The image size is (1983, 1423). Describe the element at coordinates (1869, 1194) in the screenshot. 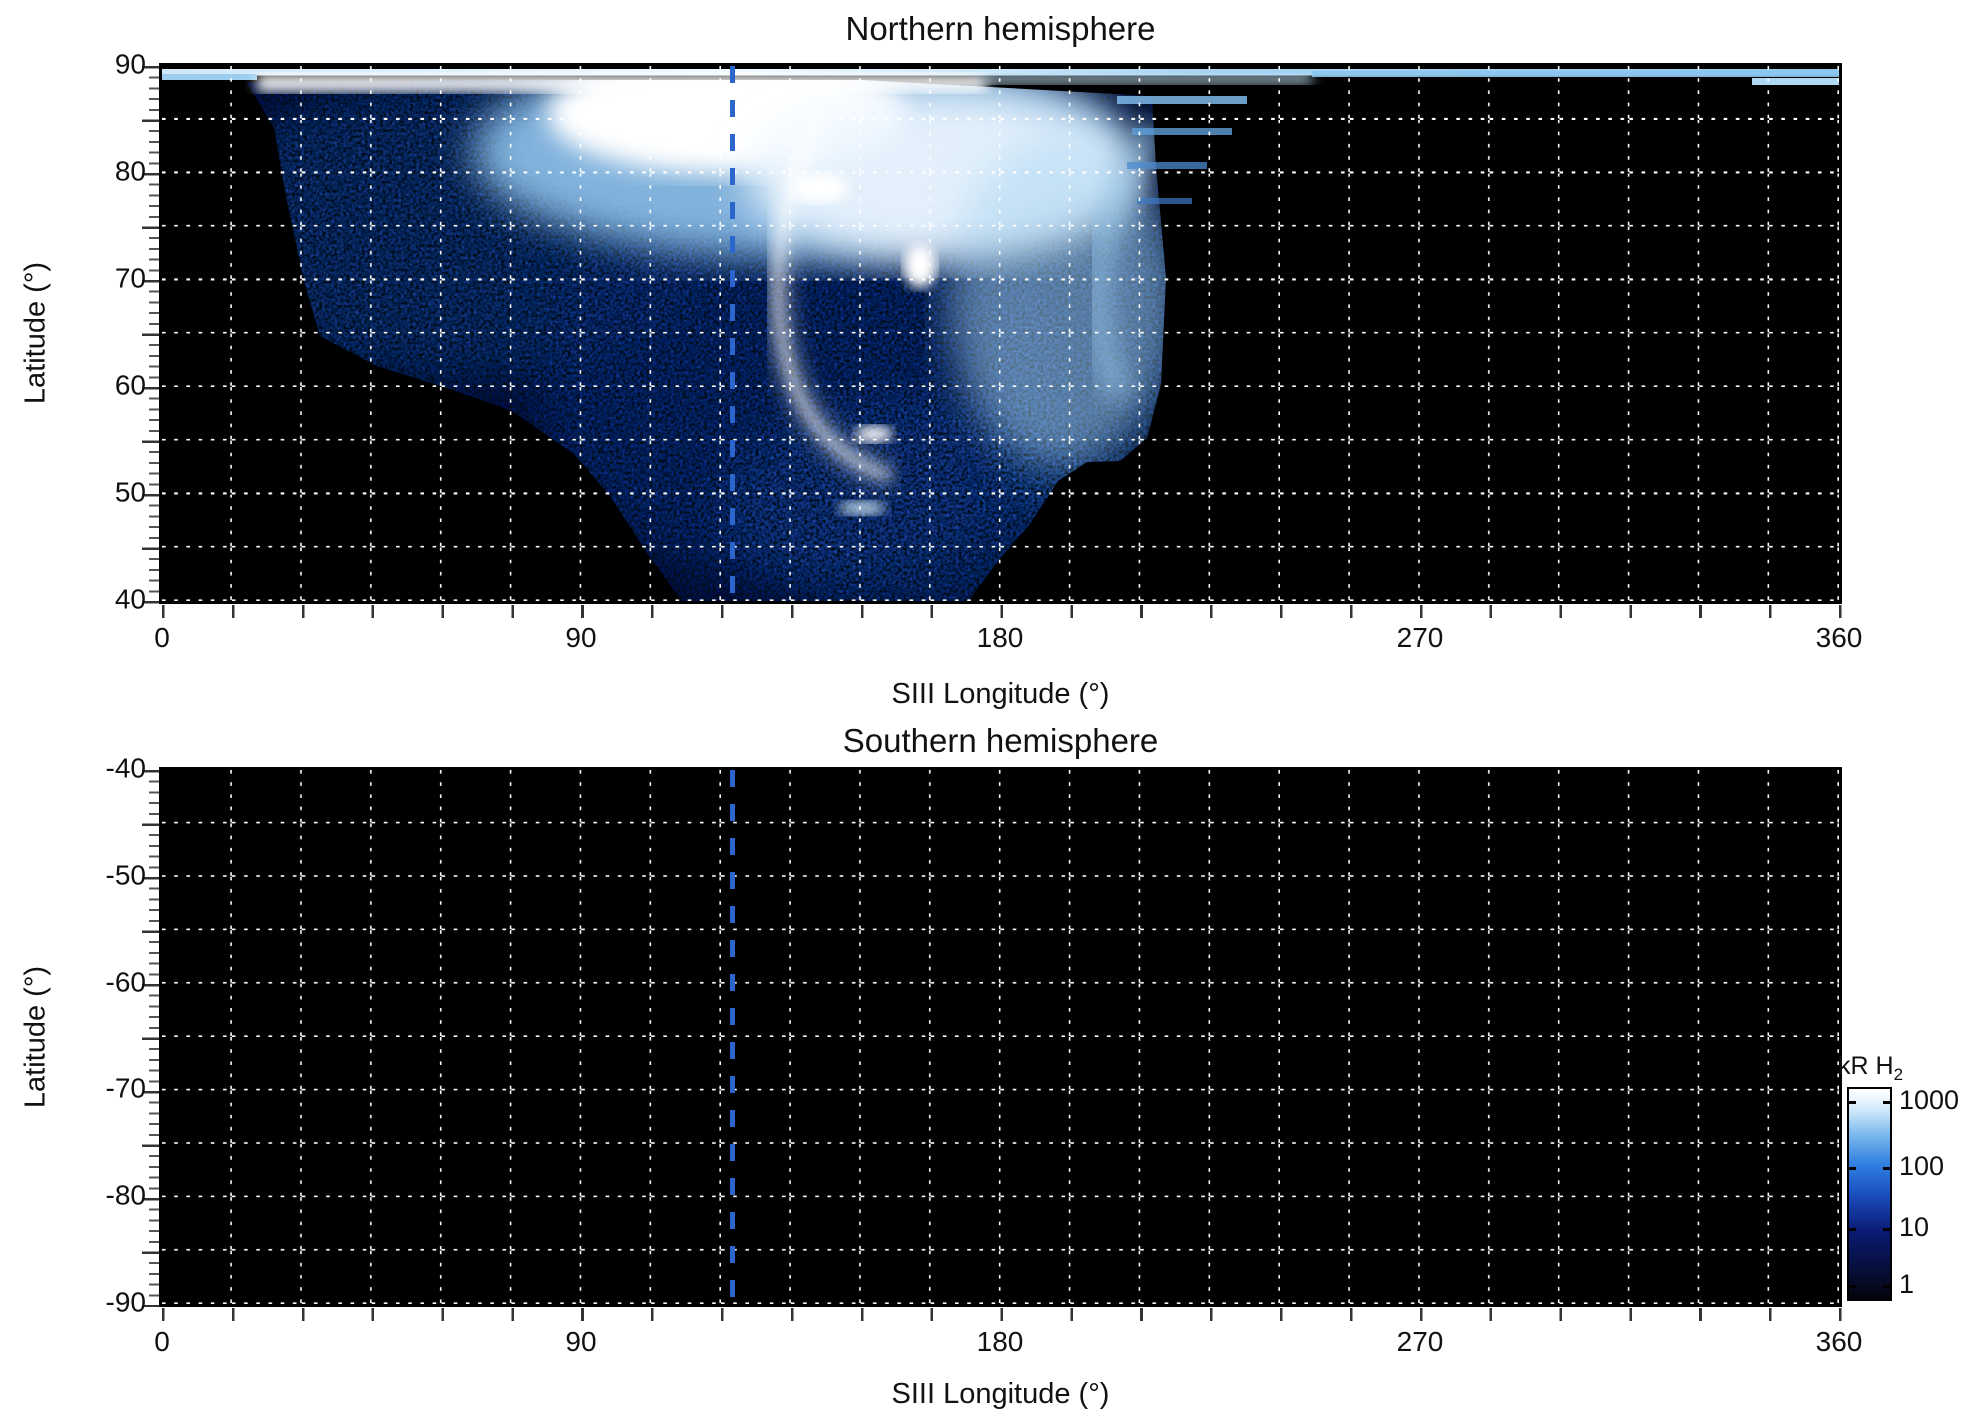

I see `colorbar` at that location.